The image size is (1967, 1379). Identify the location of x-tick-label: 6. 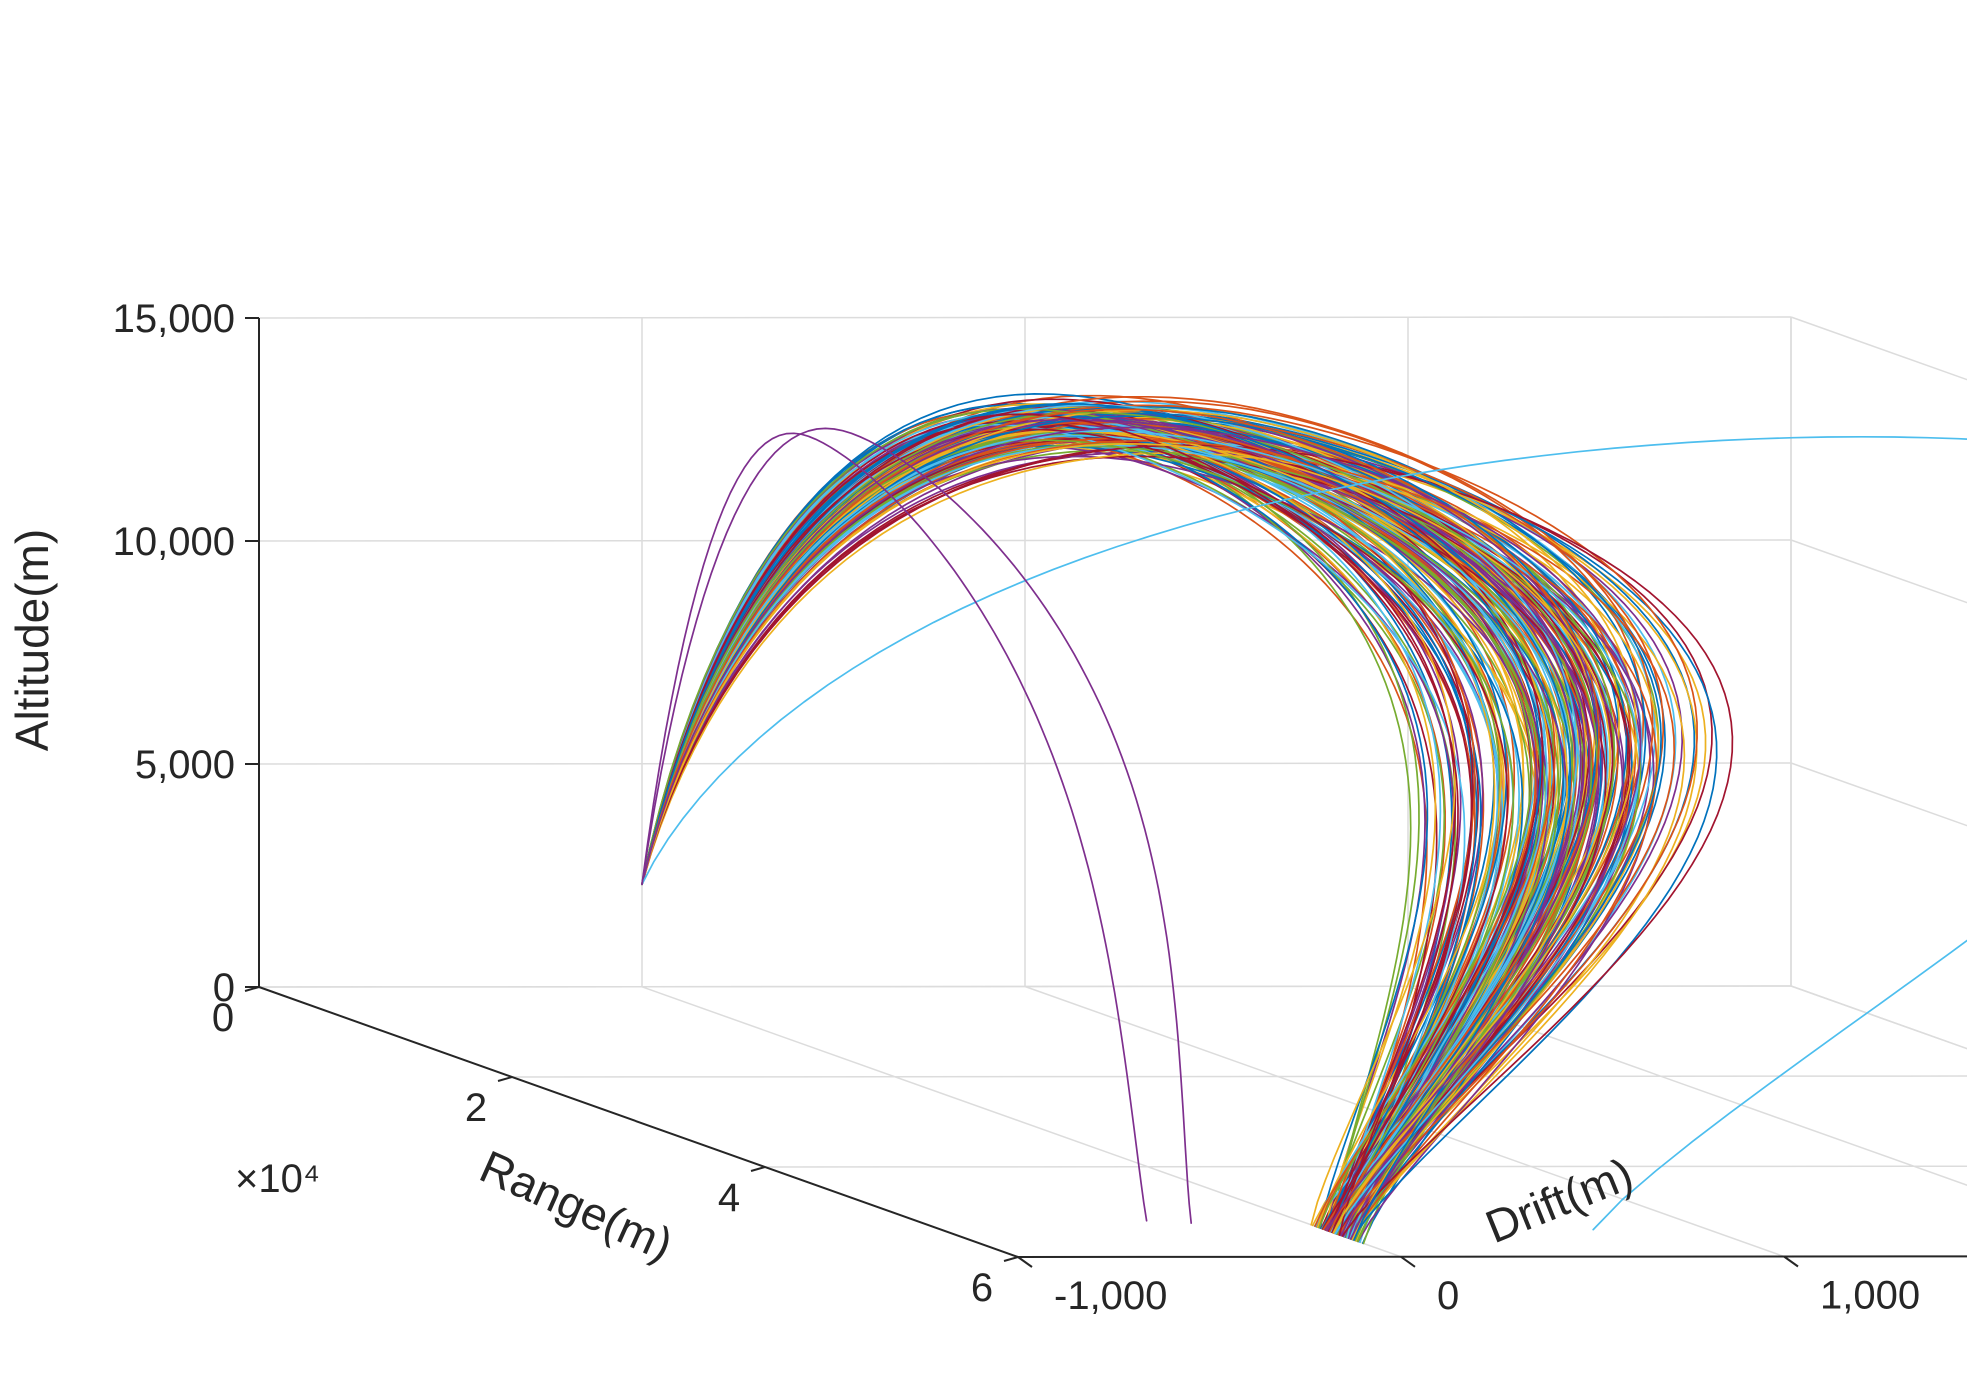
(982, 1288).